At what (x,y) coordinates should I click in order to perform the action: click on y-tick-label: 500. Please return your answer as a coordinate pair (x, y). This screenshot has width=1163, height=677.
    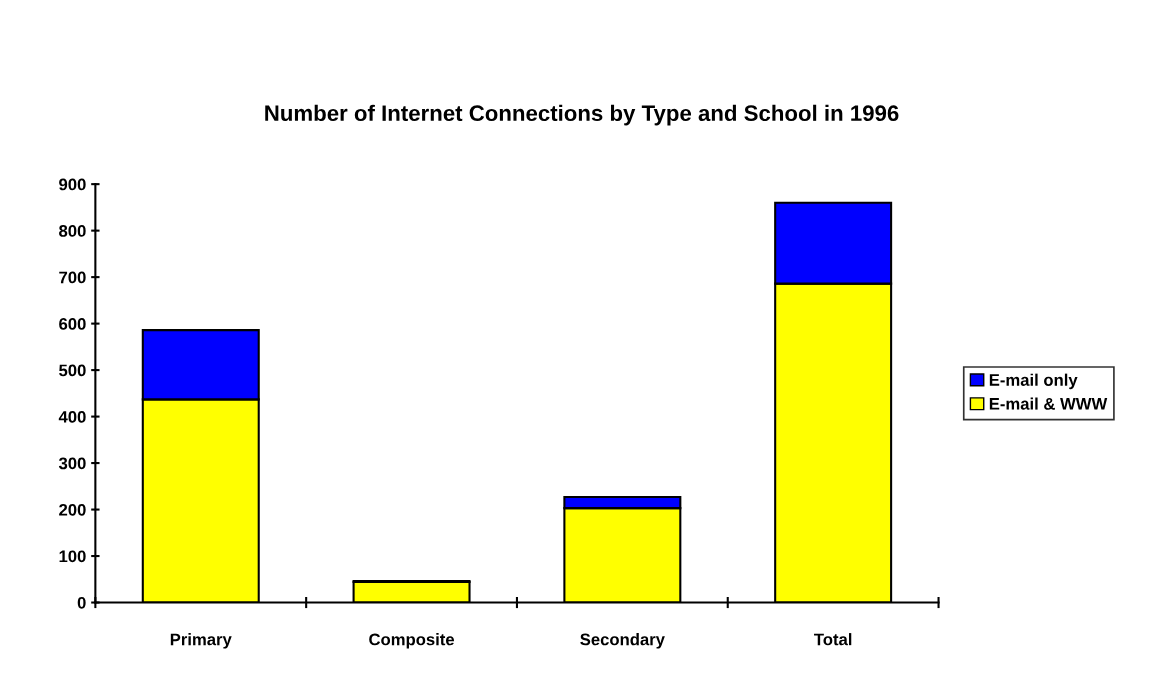
    Looking at the image, I should click on (72, 370).